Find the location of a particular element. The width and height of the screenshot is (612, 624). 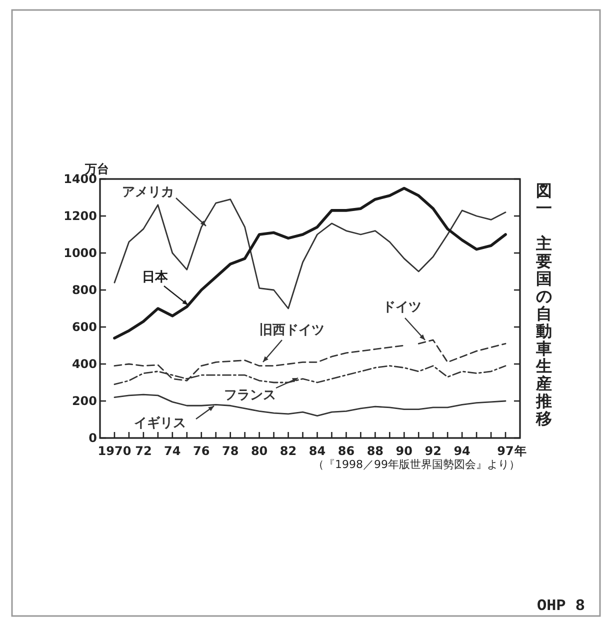

title: 図一 is located at coordinates (544, 199).